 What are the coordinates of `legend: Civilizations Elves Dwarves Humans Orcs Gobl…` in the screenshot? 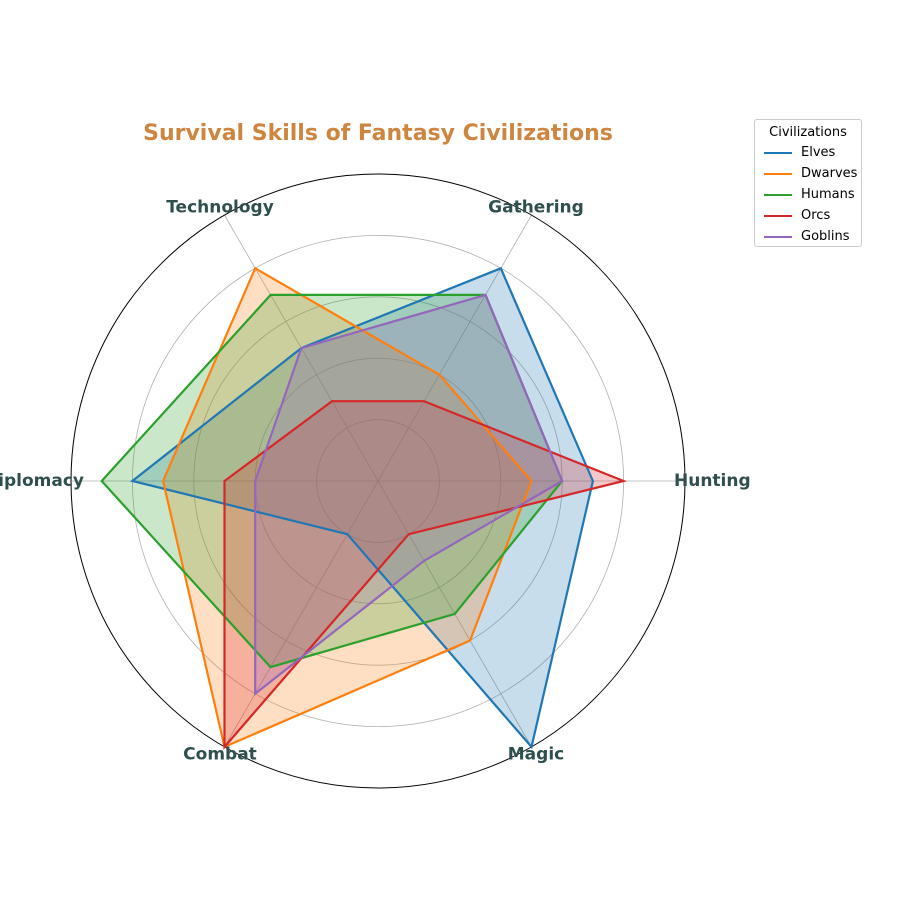 It's located at (808, 183).